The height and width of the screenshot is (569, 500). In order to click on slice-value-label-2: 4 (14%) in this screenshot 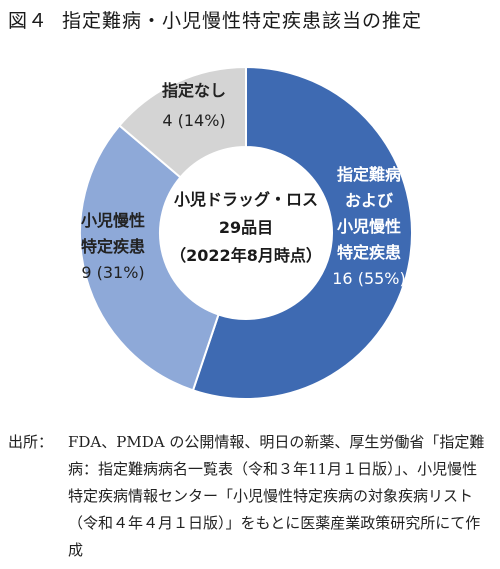, I will do `click(193, 120)`.